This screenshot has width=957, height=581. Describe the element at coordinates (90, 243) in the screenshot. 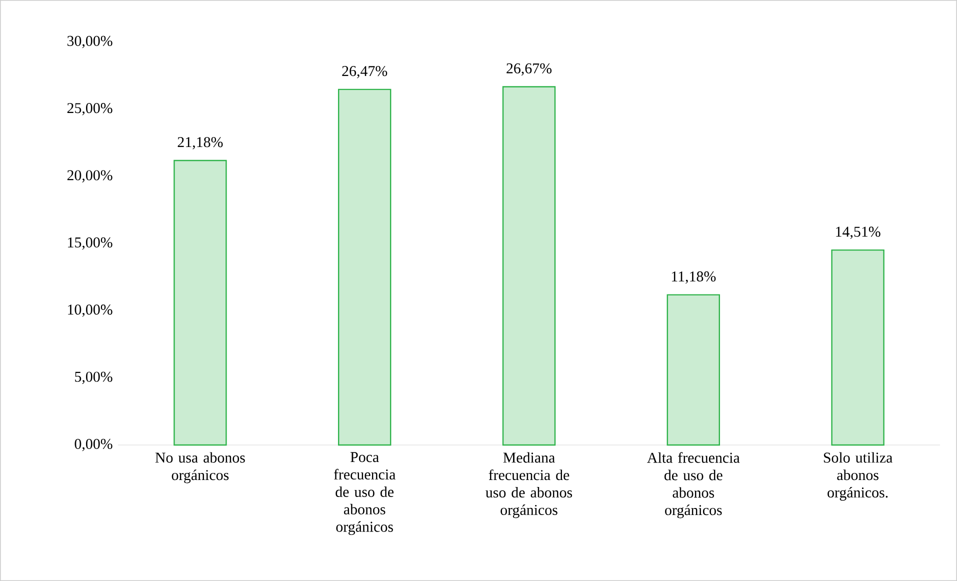

I see `y-tick-label: 15,00%` at that location.